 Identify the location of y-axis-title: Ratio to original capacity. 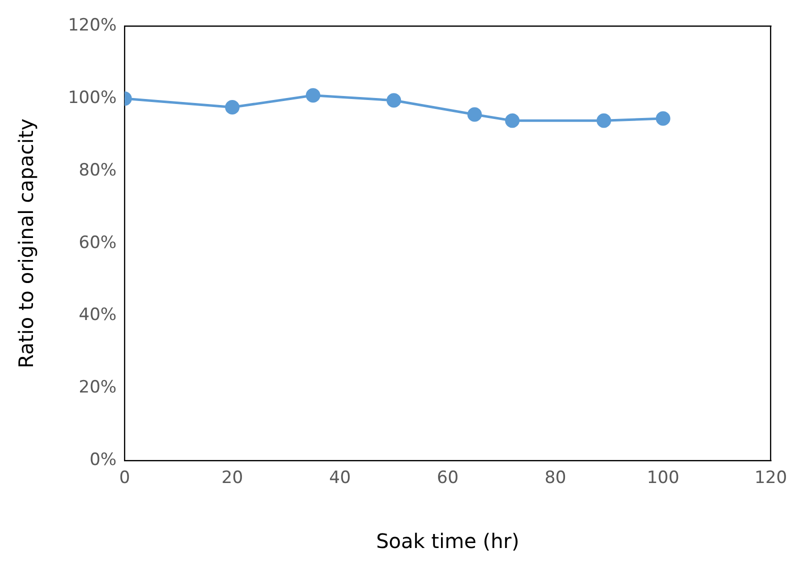
(26, 243).